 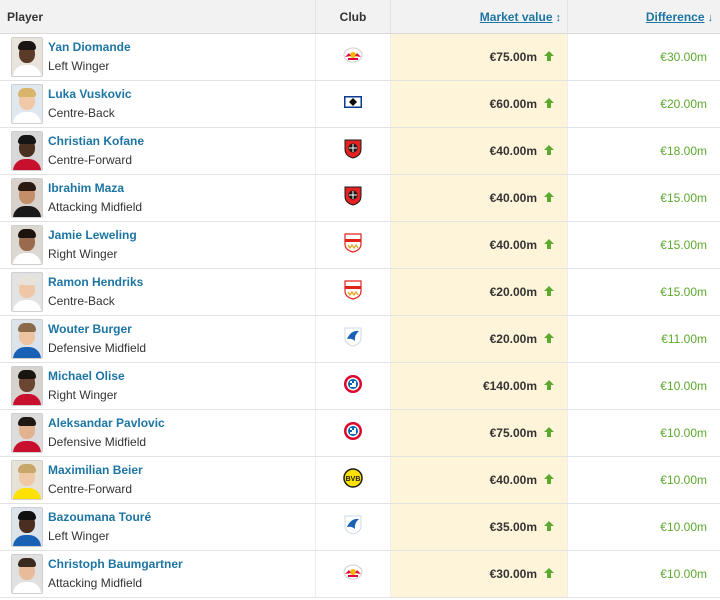 What do you see at coordinates (516, 16) in the screenshot?
I see `sort-market-value-link: Market value` at bounding box center [516, 16].